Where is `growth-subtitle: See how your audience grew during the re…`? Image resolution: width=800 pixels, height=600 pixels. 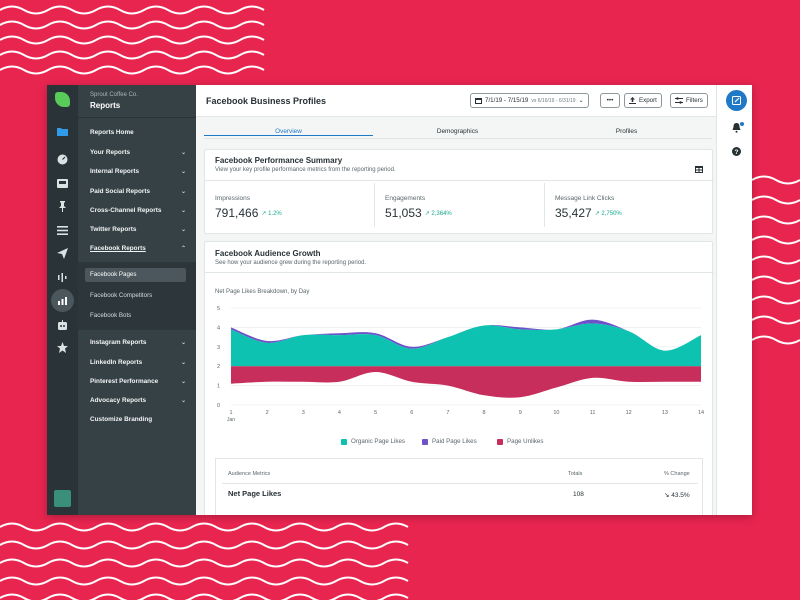
growth-subtitle: See how your audience grew during the re… is located at coordinates (291, 263).